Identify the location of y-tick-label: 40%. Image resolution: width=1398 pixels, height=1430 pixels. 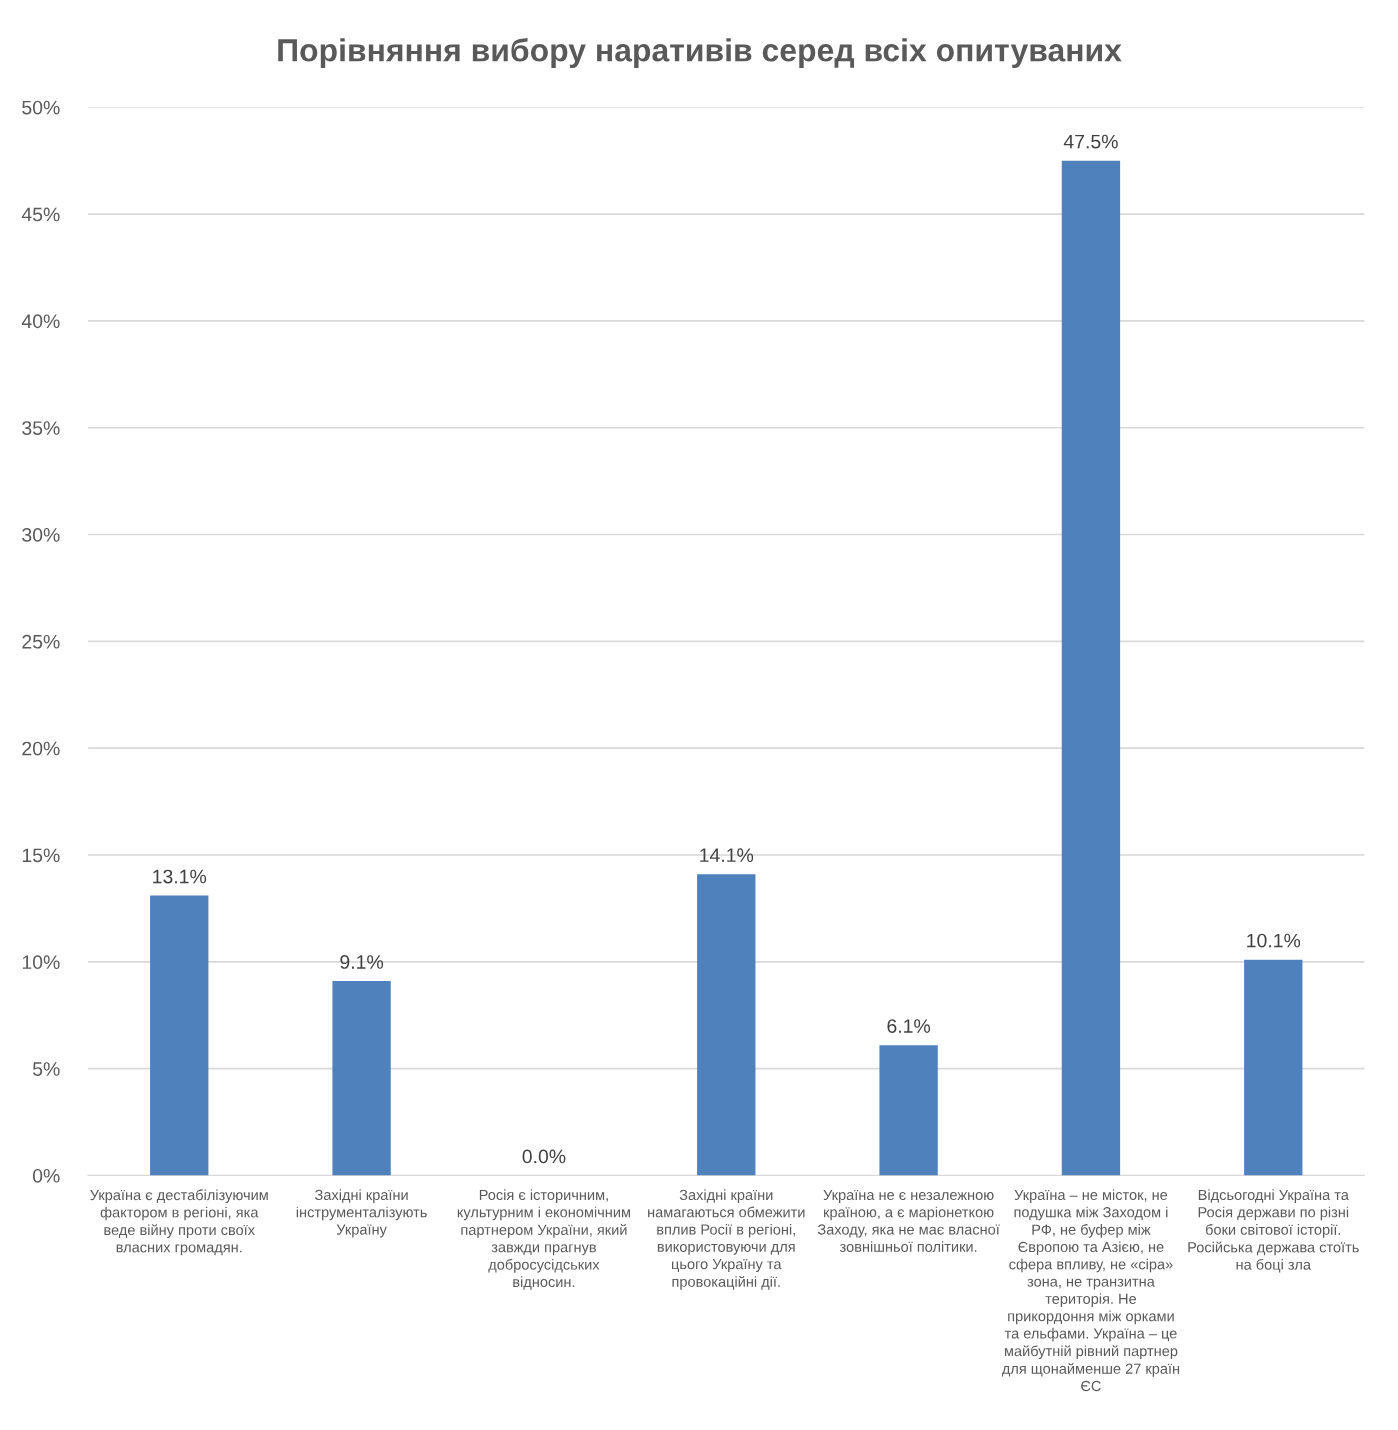
(40, 321).